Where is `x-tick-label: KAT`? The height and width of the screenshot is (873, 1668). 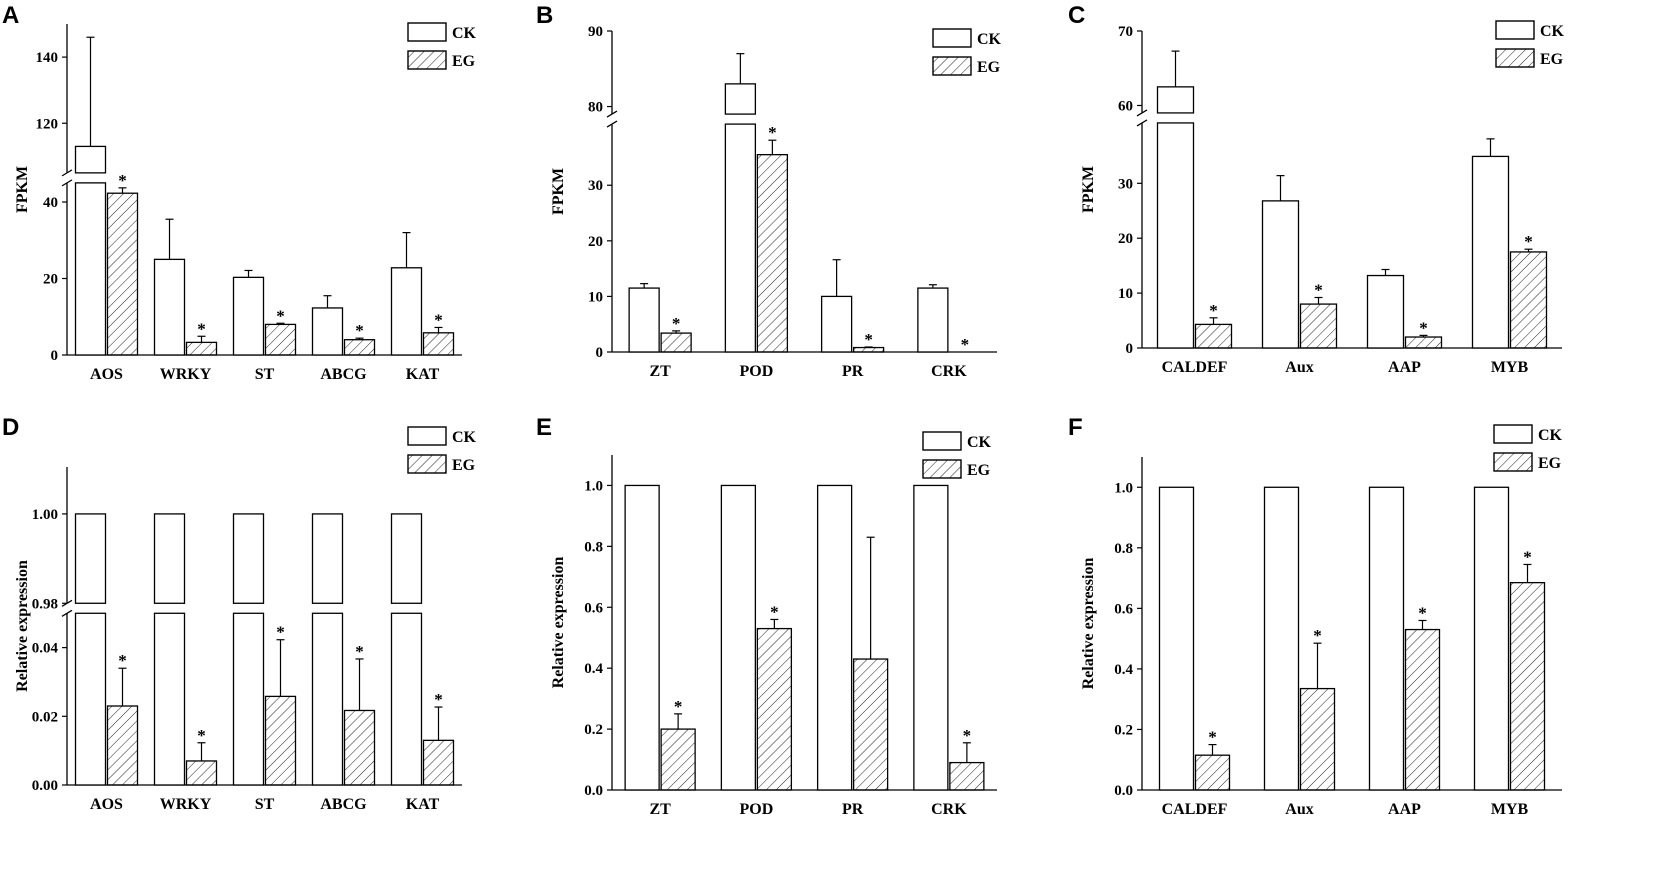 x-tick-label: KAT is located at coordinates (423, 804).